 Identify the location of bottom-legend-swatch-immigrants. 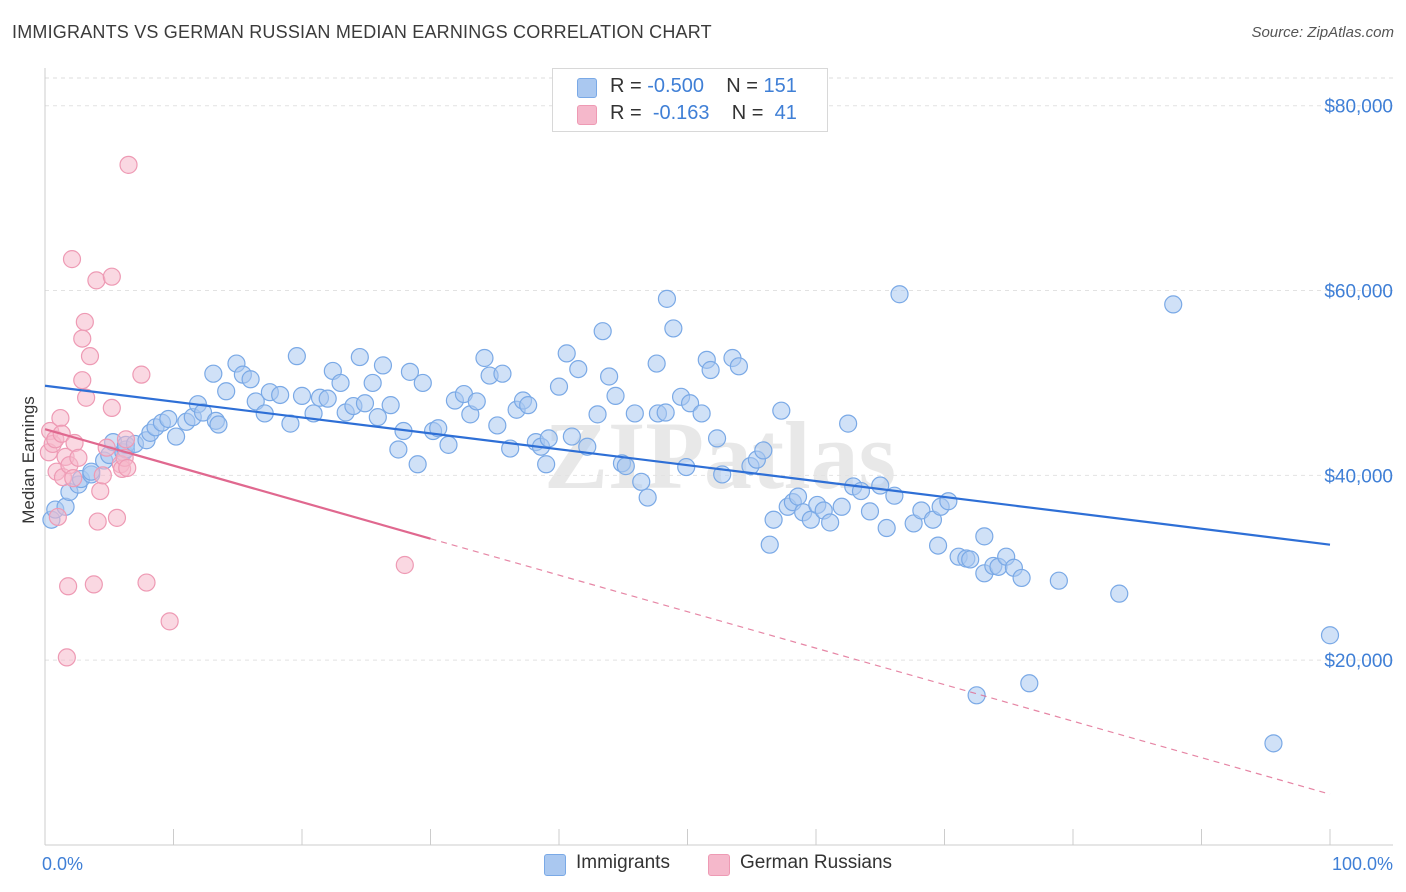
(555, 865).